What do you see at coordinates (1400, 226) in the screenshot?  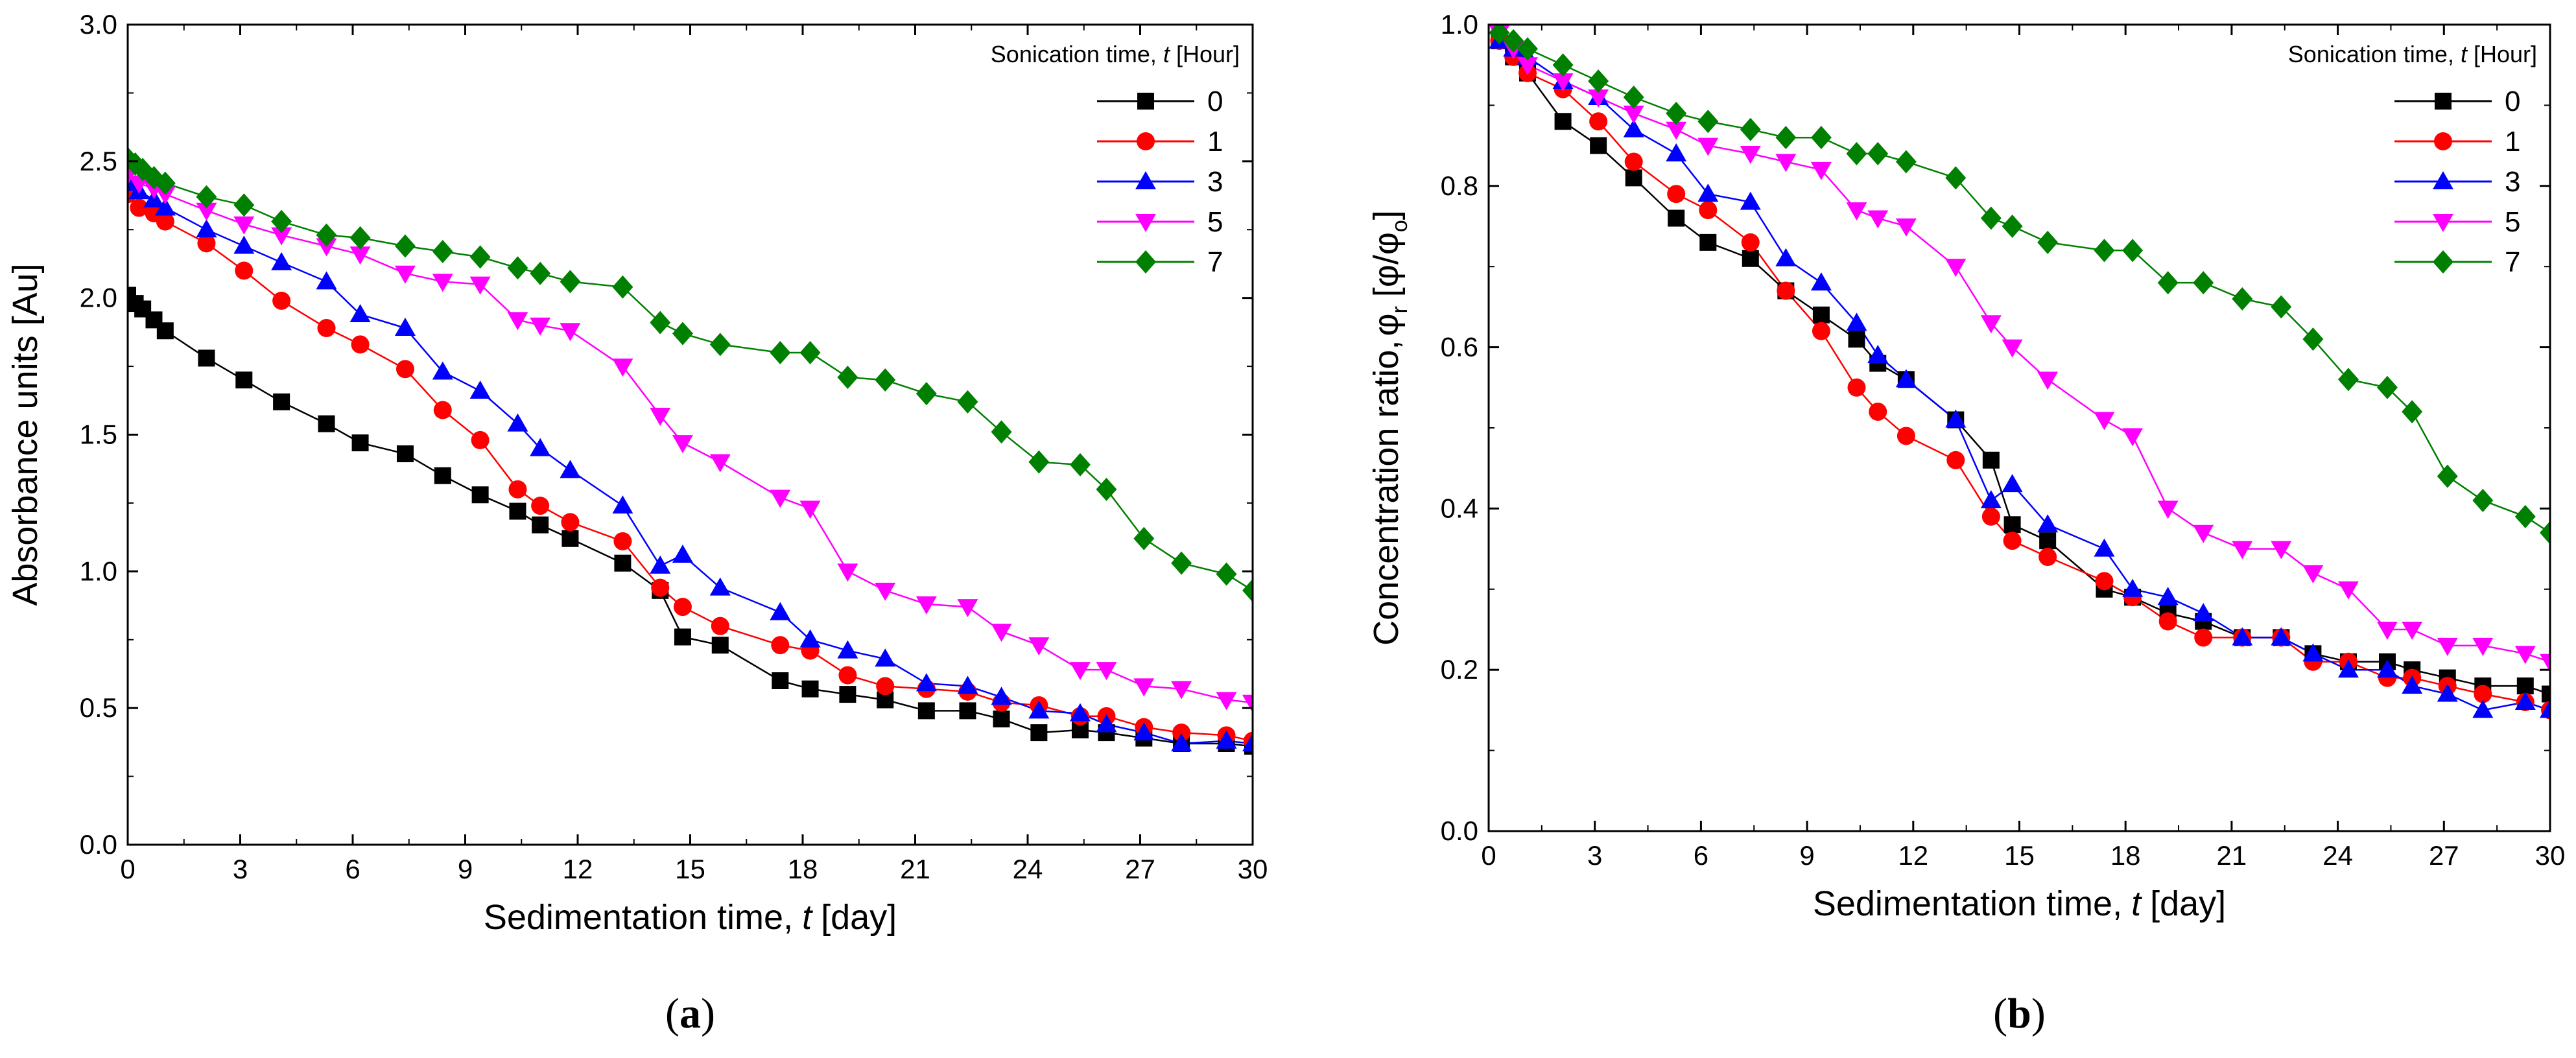 I see `y-axis-title-sub-o: o` at bounding box center [1400, 226].